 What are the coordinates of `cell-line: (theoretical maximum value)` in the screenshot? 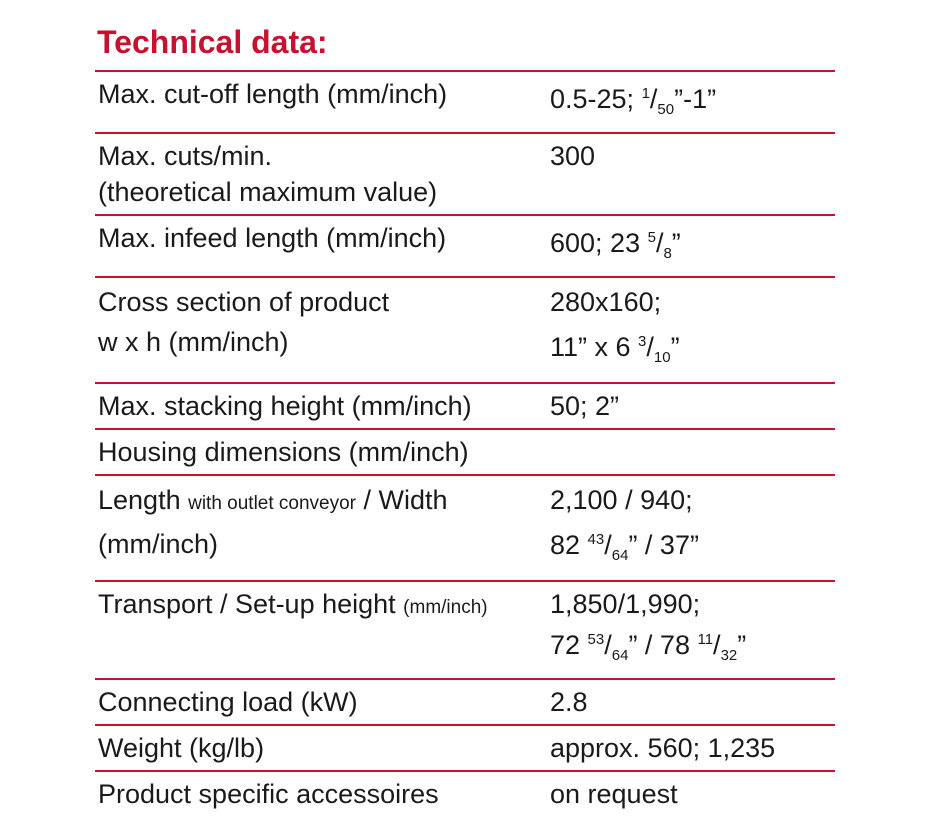 It's located at (324, 192).